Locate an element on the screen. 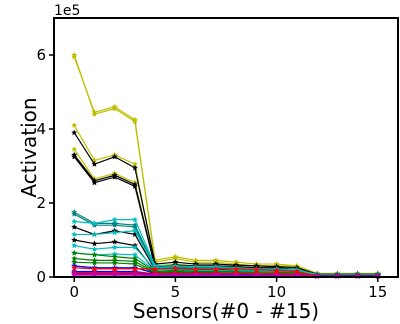 This screenshot has width=400, height=324. y-tick-label: 4 is located at coordinates (41, 129).